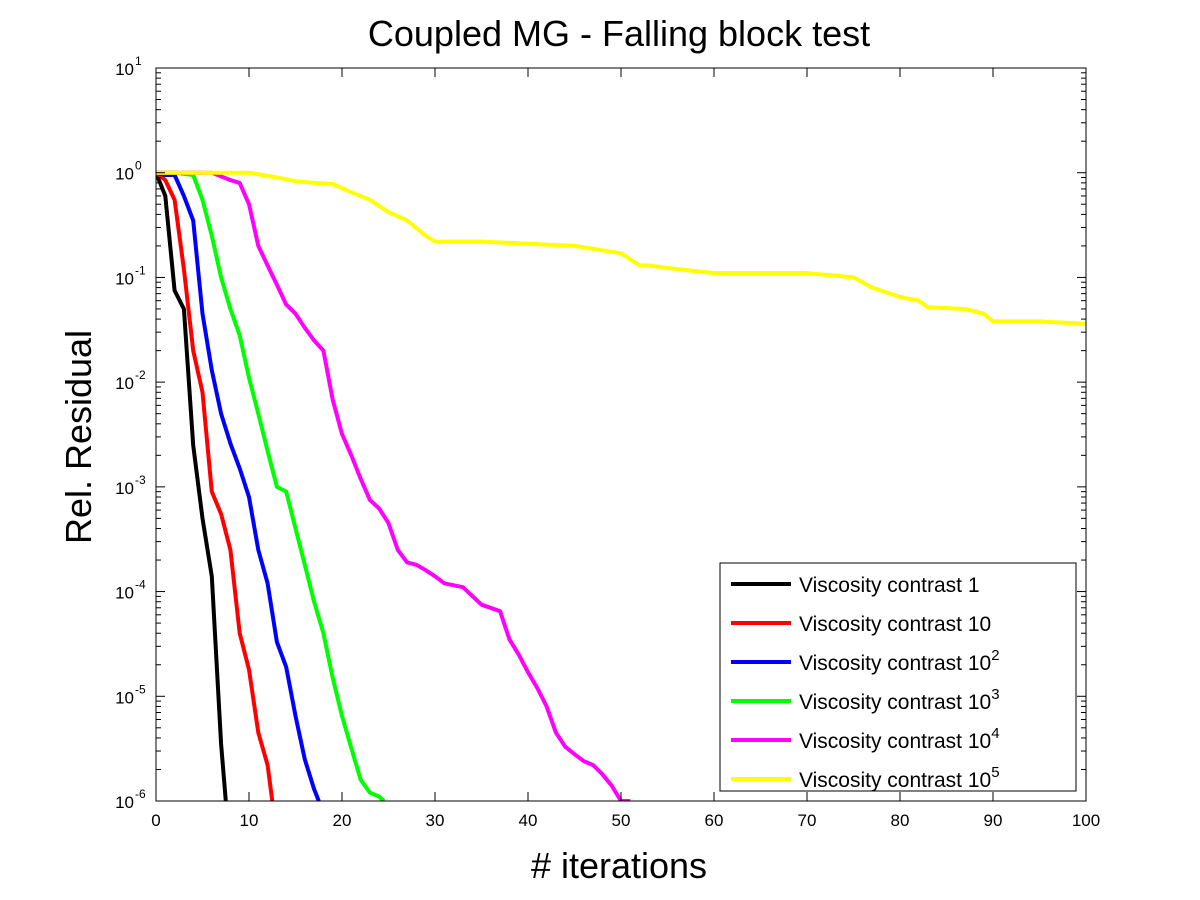 The height and width of the screenshot is (900, 1200). I want to click on x-tick-label-9: 90, so click(993, 820).